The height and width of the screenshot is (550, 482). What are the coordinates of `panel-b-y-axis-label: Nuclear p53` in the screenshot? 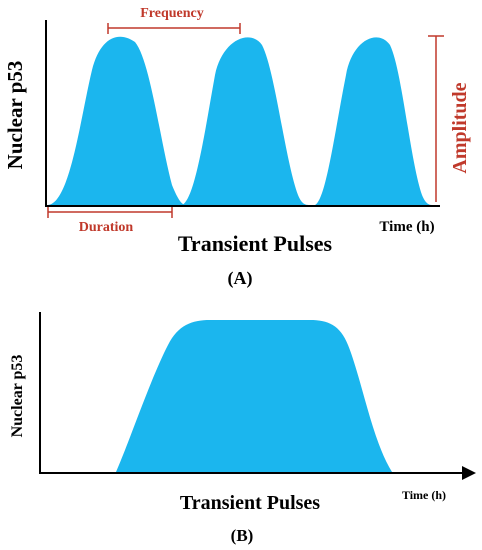 It's located at (17, 396).